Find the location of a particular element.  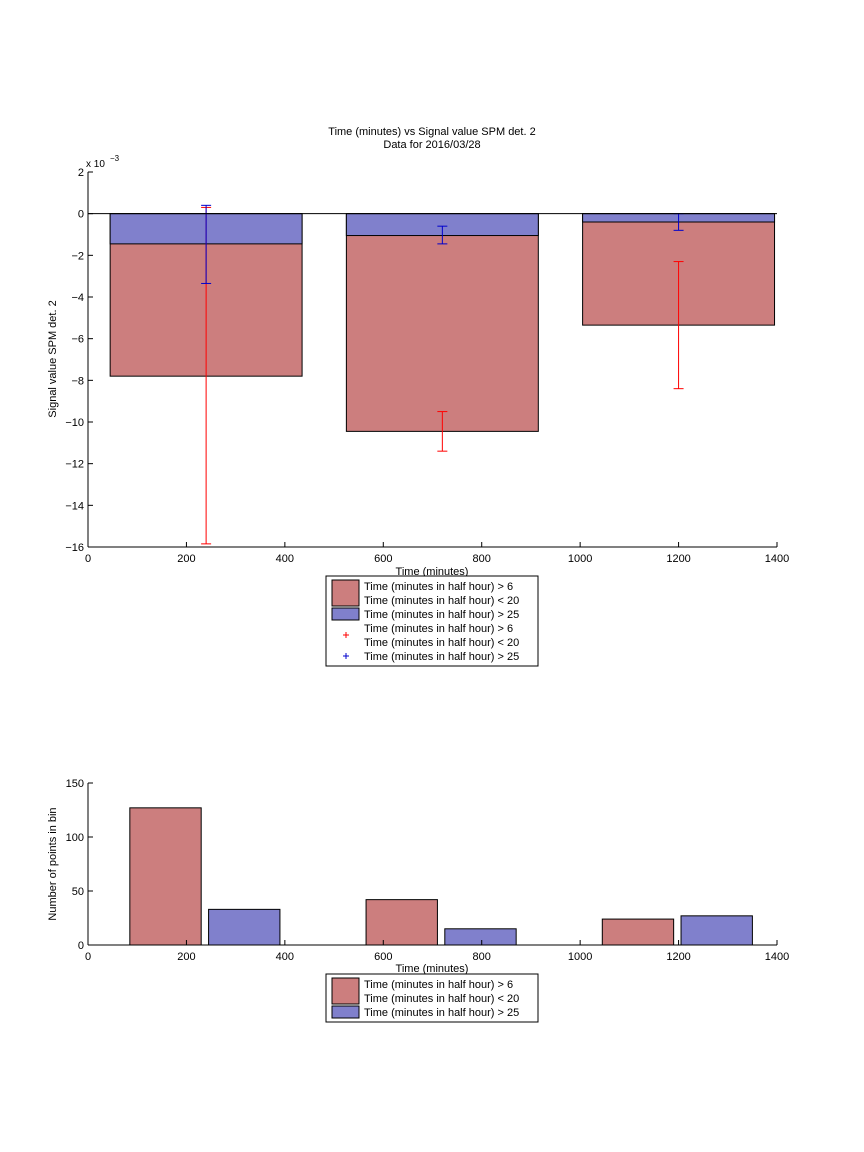

chart1-exponent-label: x 10 is located at coordinates (95, 164).